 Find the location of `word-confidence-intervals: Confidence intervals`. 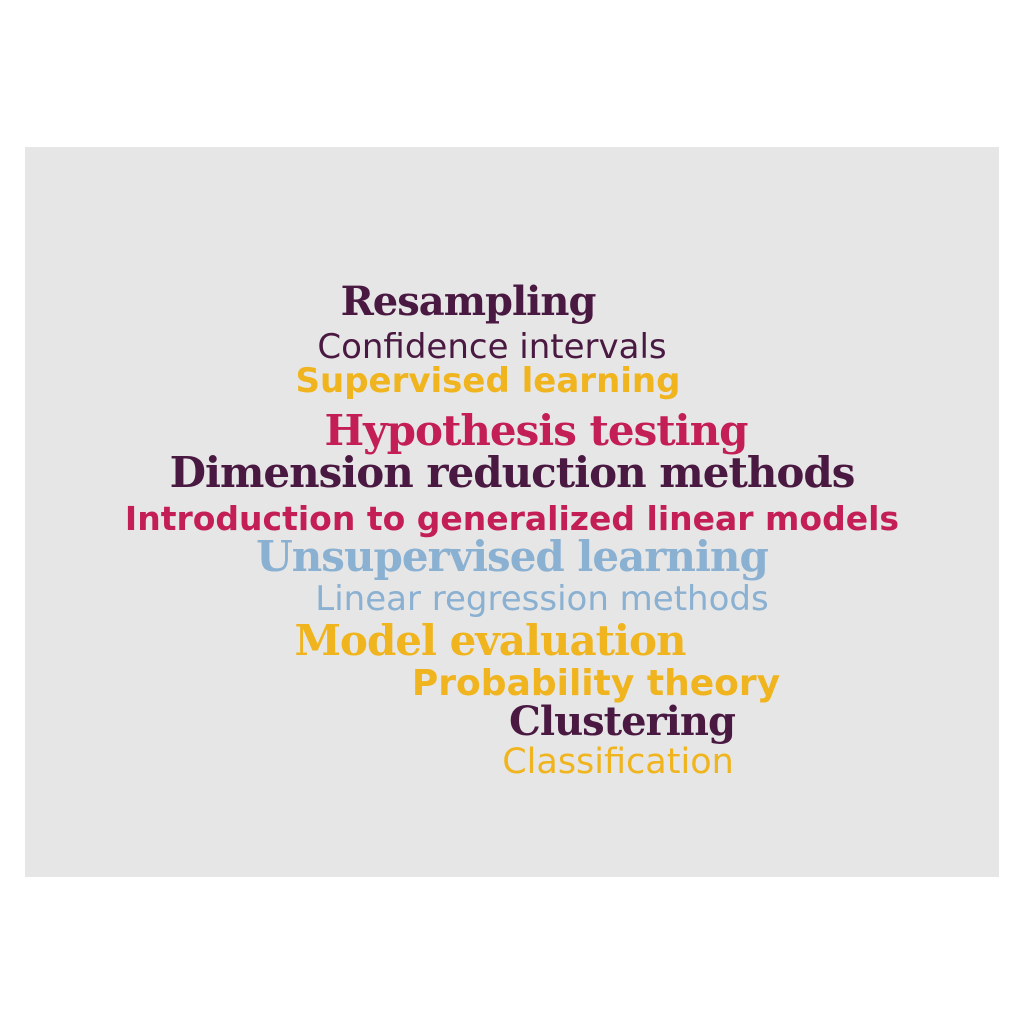

word-confidence-intervals: Confidence intervals is located at coordinates (492, 347).